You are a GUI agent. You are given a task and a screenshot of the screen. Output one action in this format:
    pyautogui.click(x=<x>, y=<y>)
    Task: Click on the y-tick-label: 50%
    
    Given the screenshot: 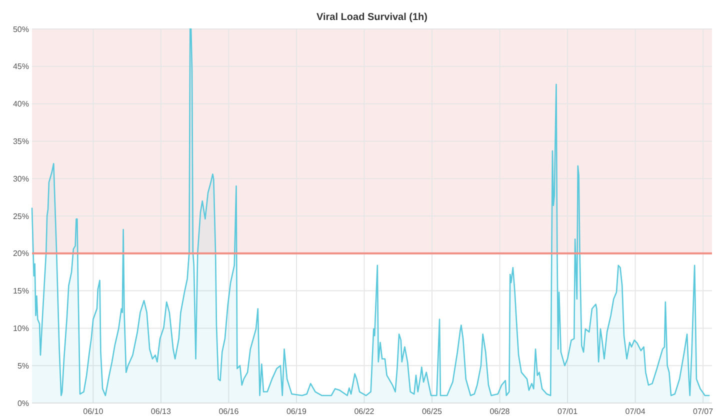 What is the action you would take?
    pyautogui.click(x=20, y=29)
    